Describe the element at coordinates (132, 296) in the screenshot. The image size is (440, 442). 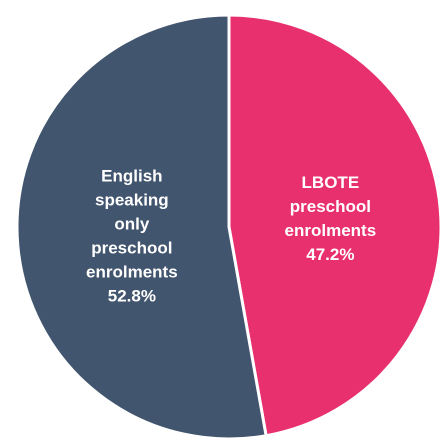
I see `slice-value-label: 52.8%` at that location.